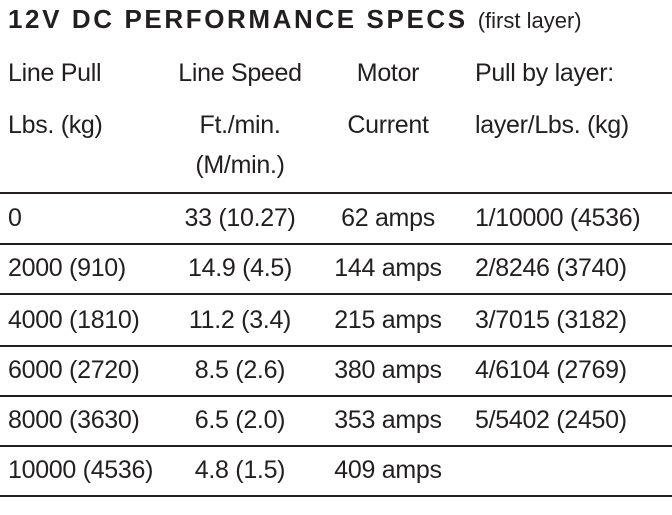  Describe the element at coordinates (55, 73) in the screenshot. I see `column-header: Line Pull` at that location.